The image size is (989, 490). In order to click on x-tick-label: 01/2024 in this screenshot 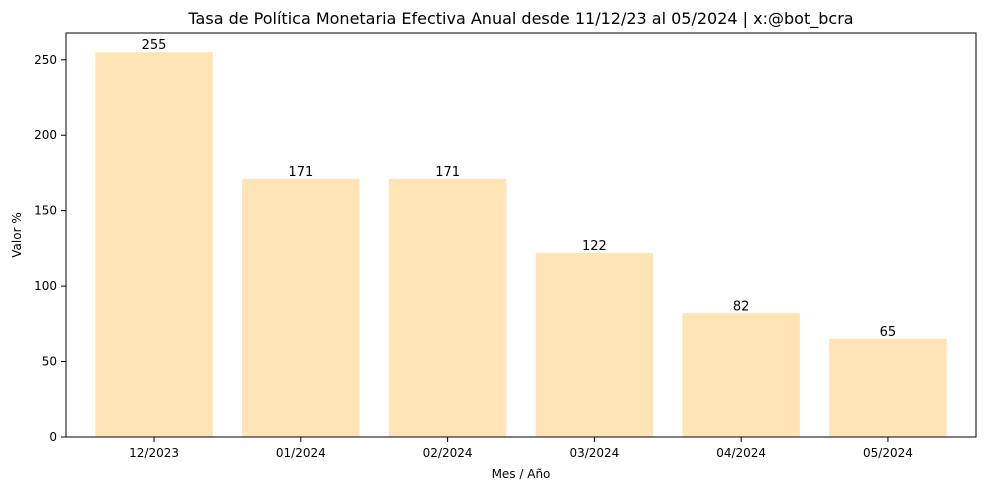, I will do `click(301, 453)`.